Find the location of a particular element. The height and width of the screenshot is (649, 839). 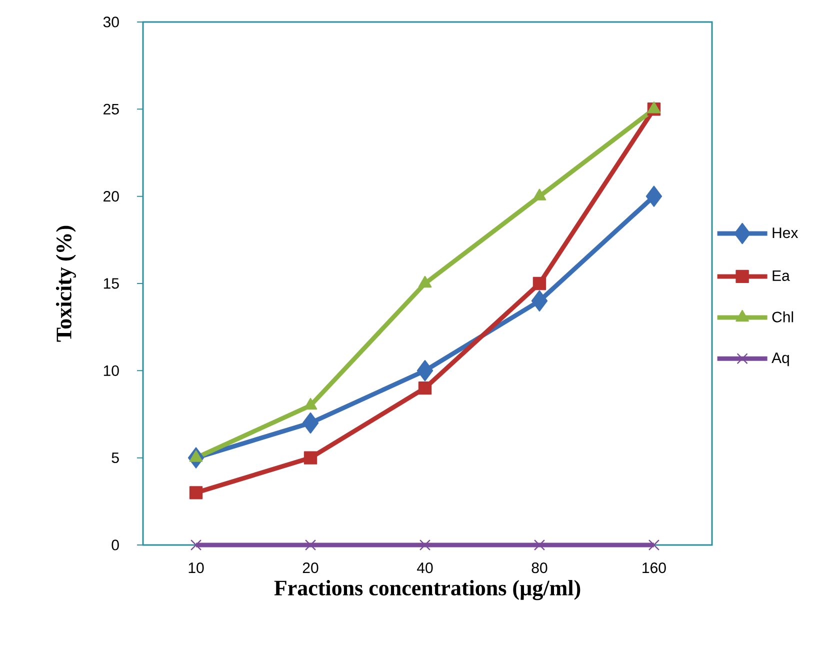

x-tick-label: 10 is located at coordinates (196, 568).